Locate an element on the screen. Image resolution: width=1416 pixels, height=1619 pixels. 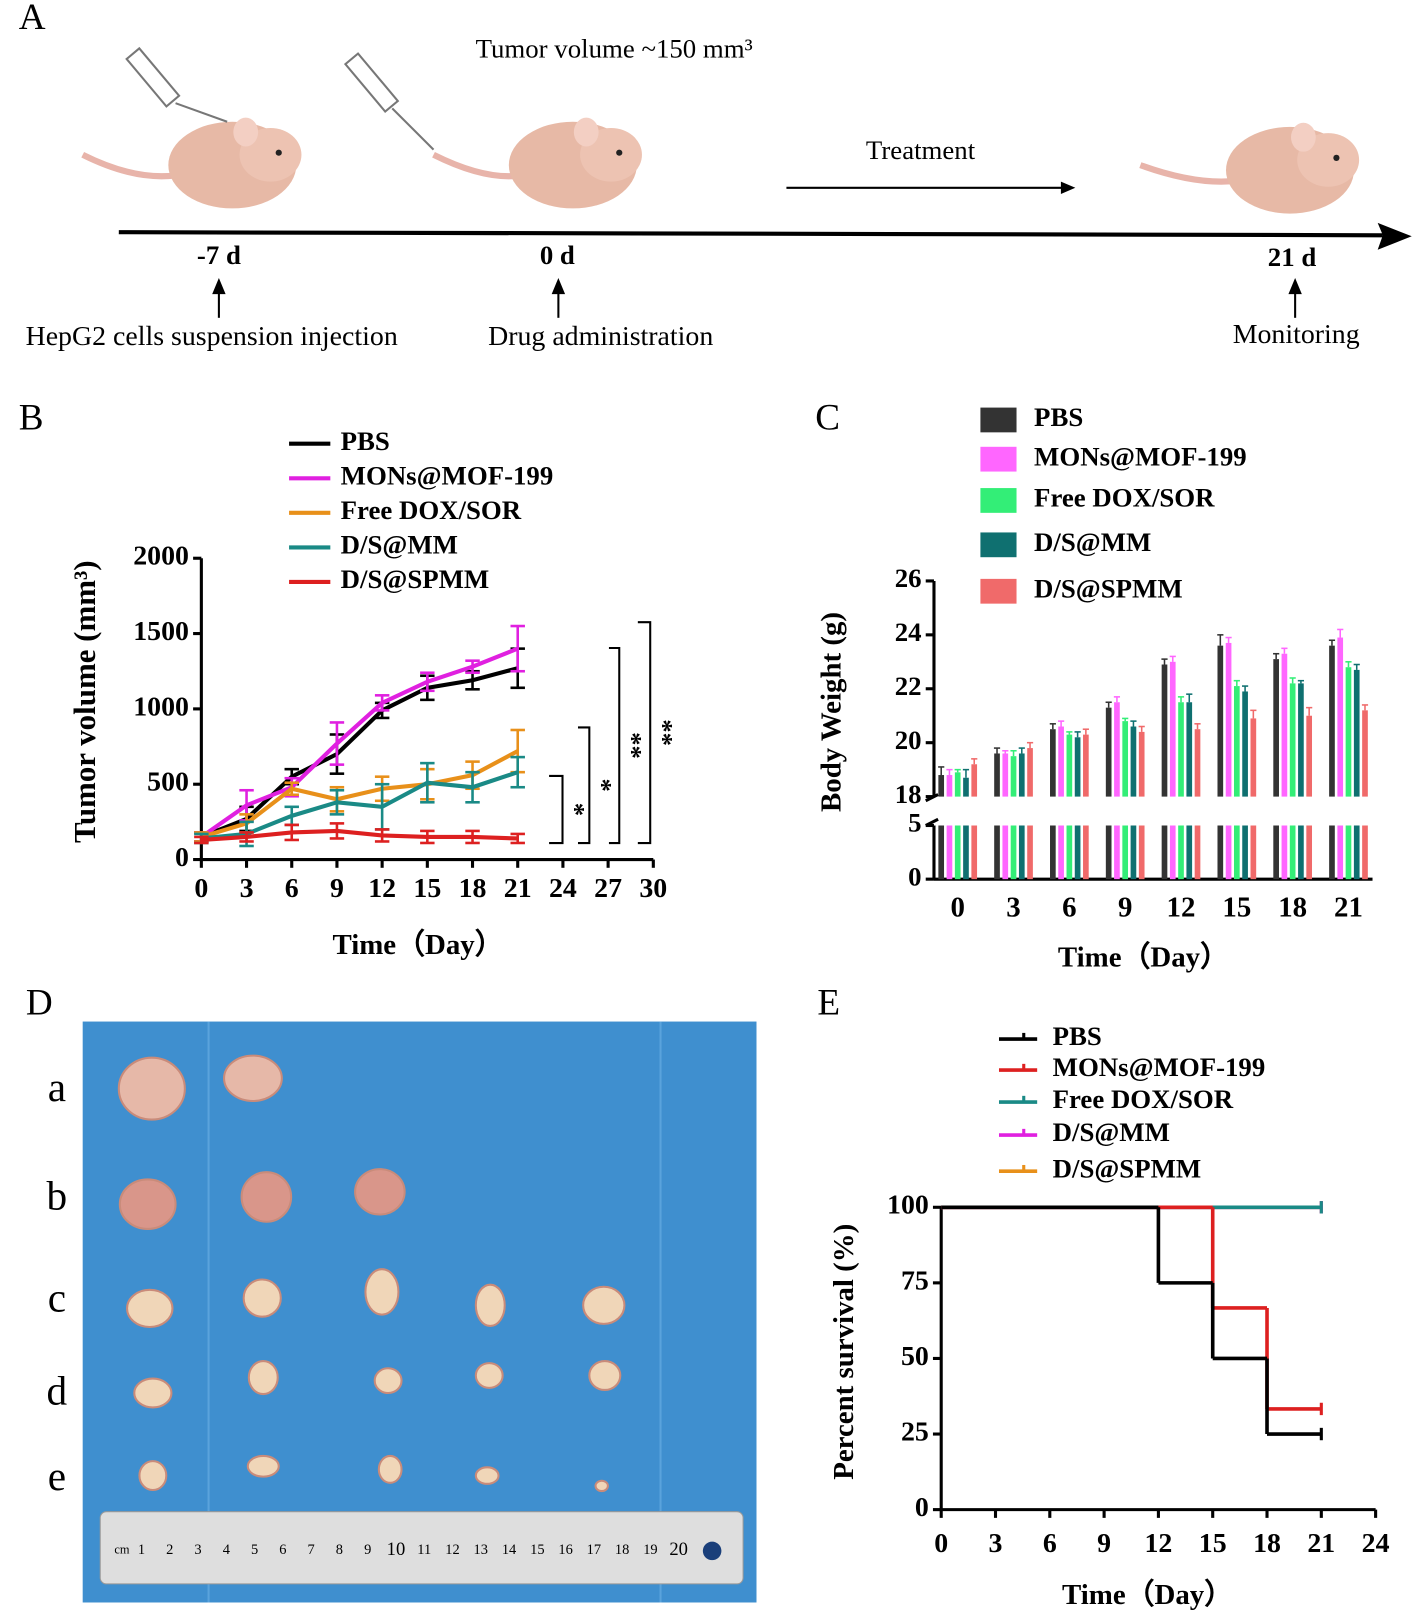
significance-label: * is located at coordinates (576, 809).